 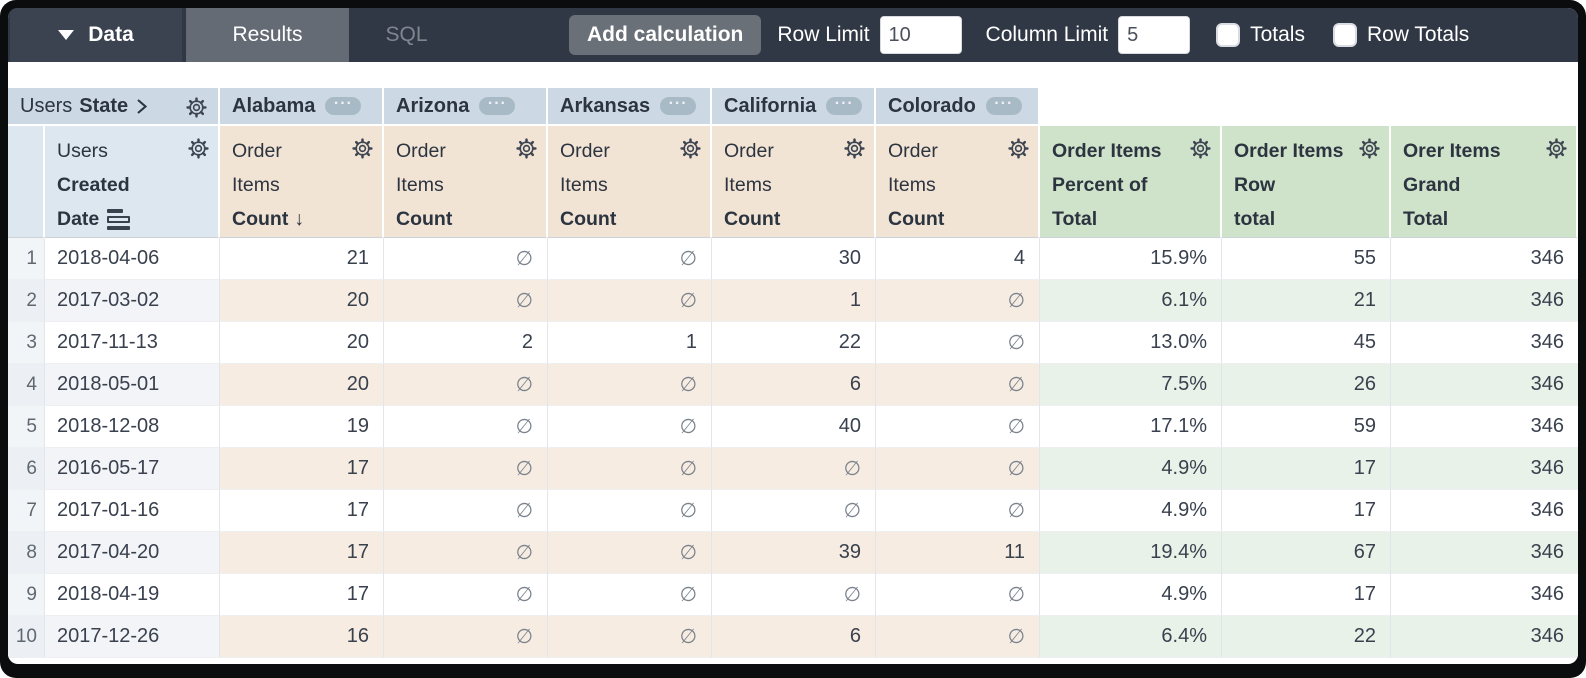 I want to click on row-total-cell: 26, so click(x=1307, y=385).